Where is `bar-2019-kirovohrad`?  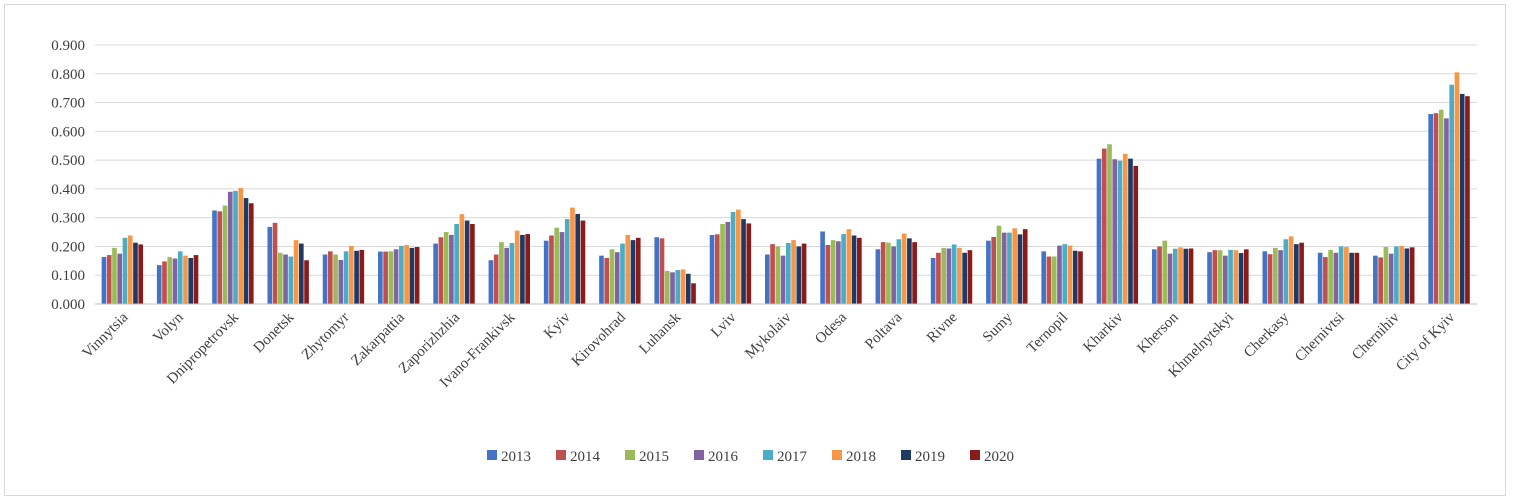
bar-2019-kirovohrad is located at coordinates (633, 272).